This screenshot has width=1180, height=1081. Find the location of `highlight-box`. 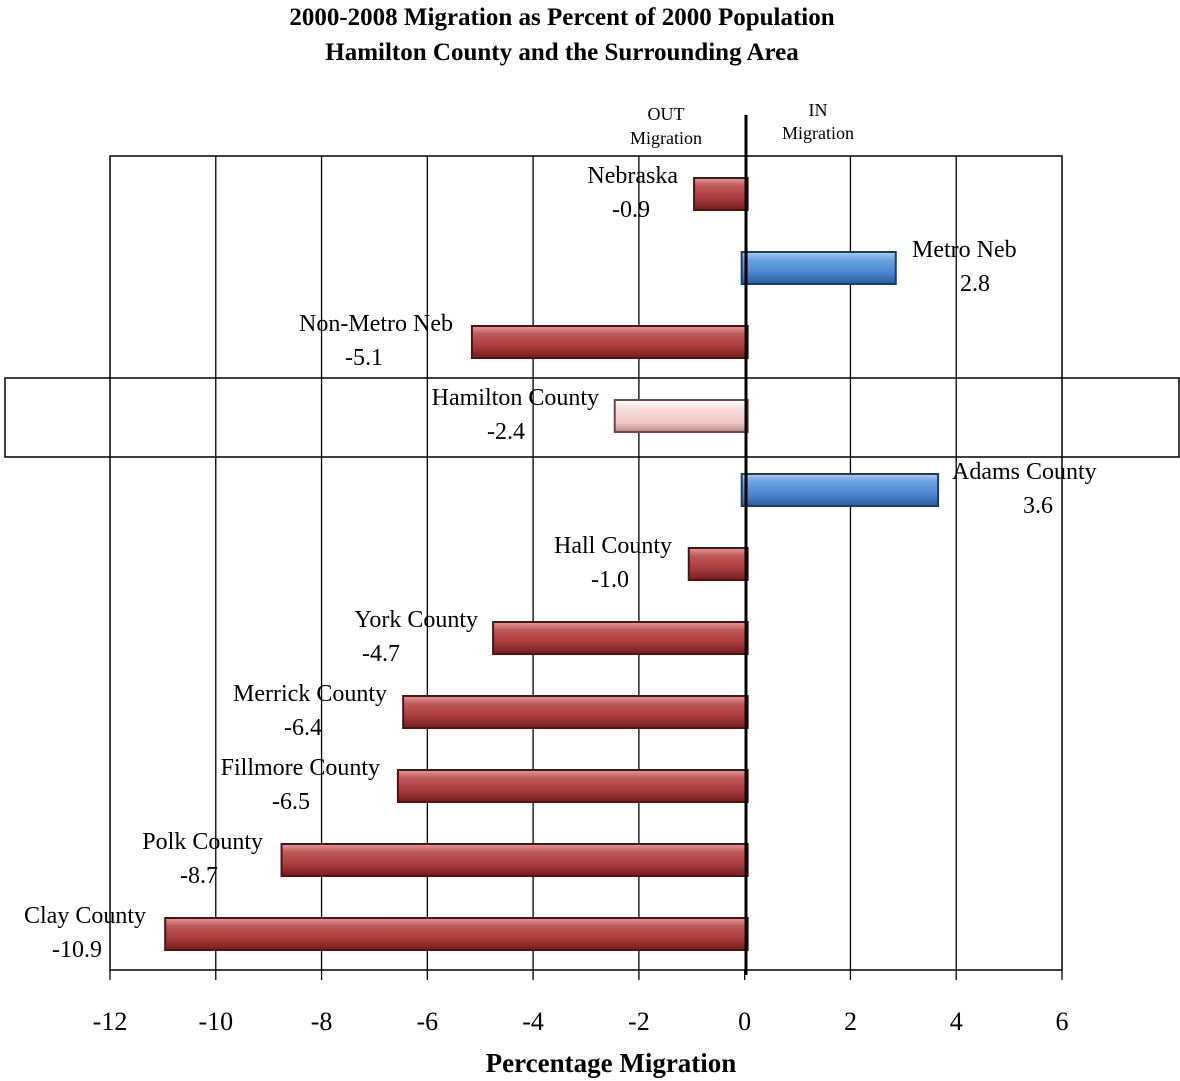

highlight-box is located at coordinates (592, 417).